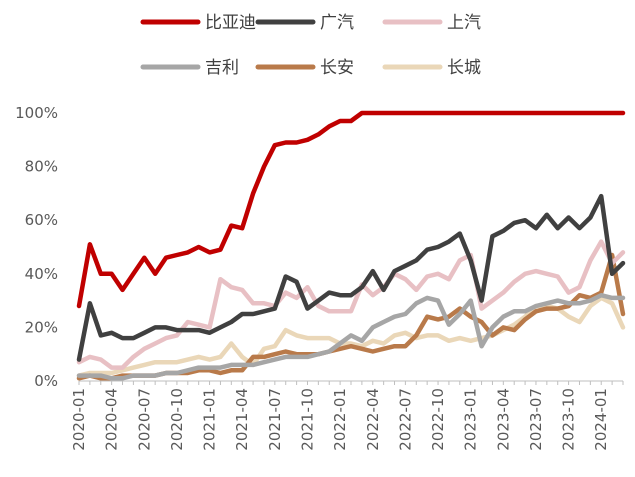  I want to click on x-tick-label: 2023-07, so click(536, 419).